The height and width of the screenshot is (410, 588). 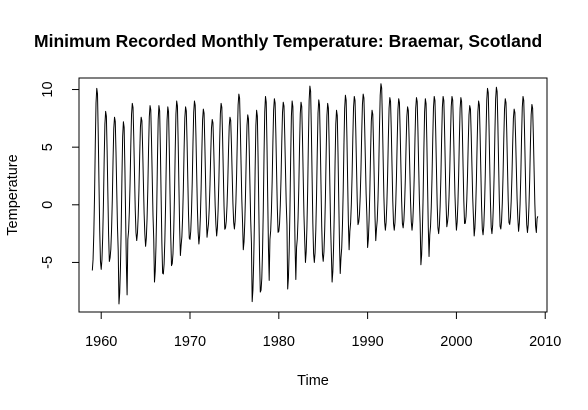 What do you see at coordinates (545, 342) in the screenshot?
I see `x-tick-label: 2010` at bounding box center [545, 342].